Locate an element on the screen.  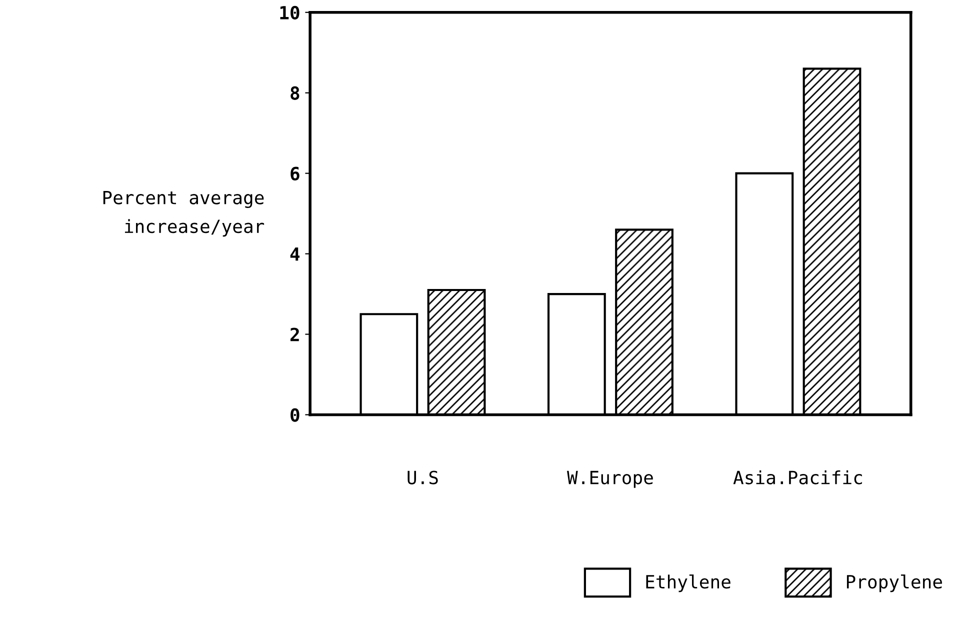
x-tick-label: W.Europe is located at coordinates (609, 479).